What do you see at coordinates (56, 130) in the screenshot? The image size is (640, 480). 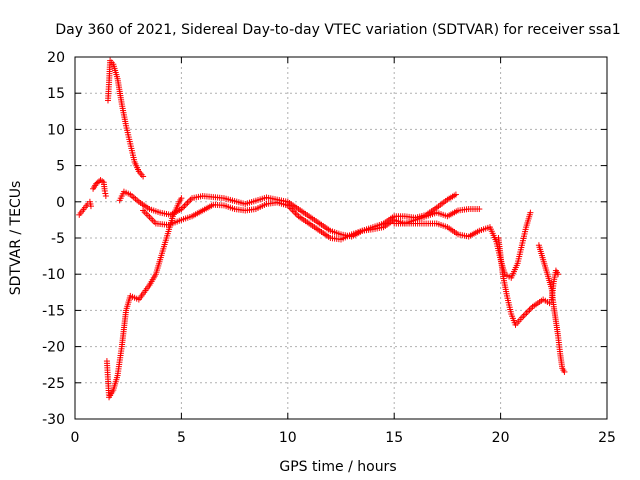 I see `y-tick-label: 10` at bounding box center [56, 130].